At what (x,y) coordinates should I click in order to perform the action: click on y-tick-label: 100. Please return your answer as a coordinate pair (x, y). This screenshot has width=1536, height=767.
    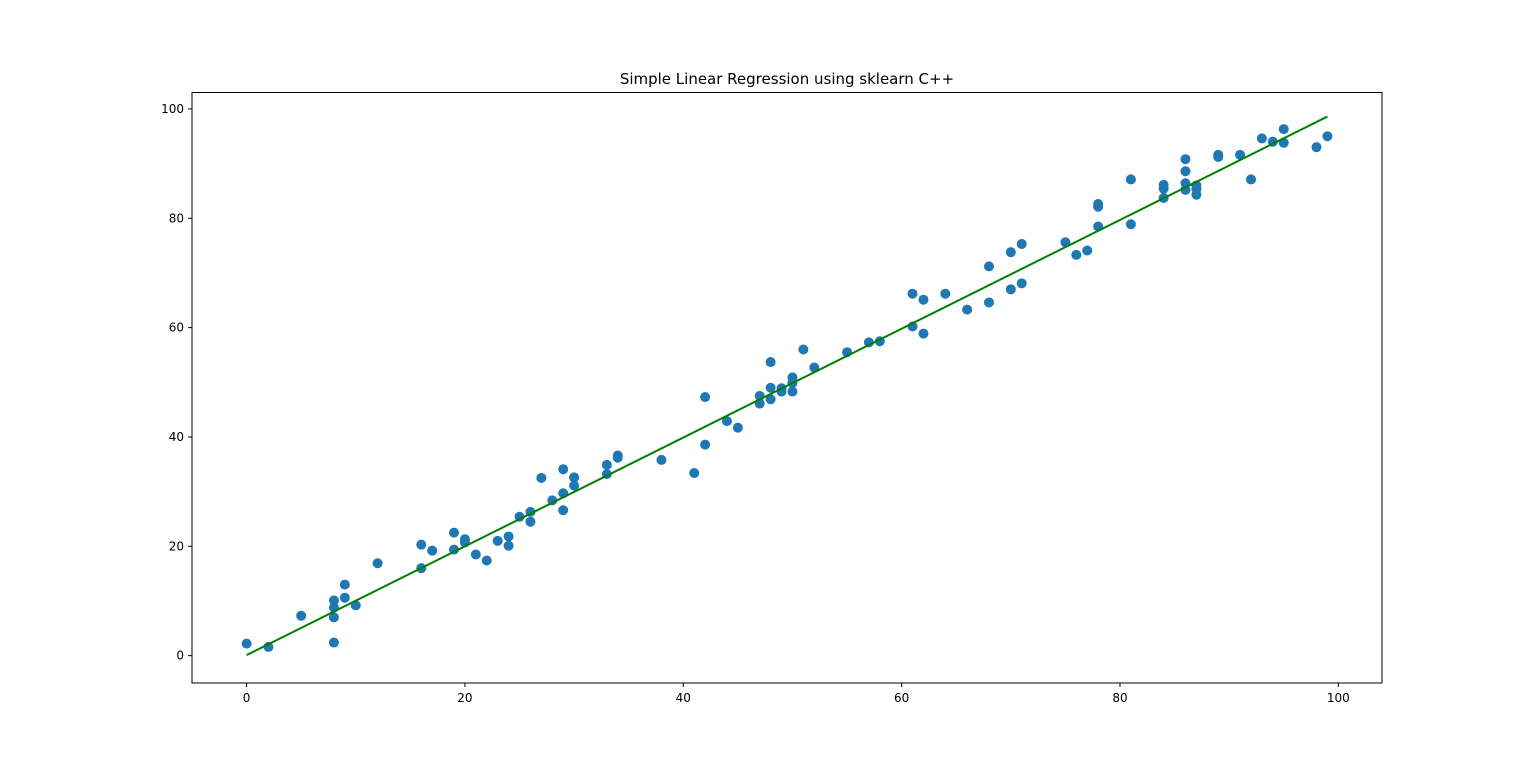
    Looking at the image, I should click on (172, 109).